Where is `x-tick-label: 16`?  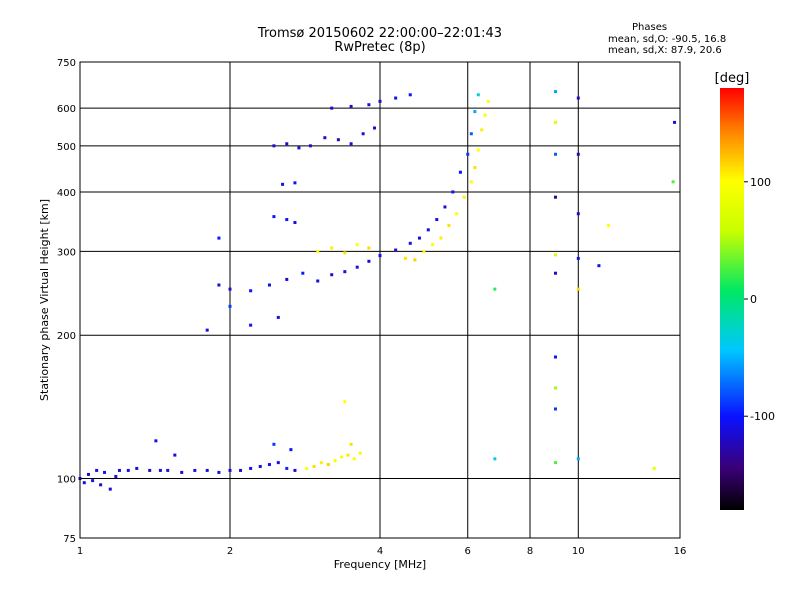
x-tick-label: 16 is located at coordinates (680, 551).